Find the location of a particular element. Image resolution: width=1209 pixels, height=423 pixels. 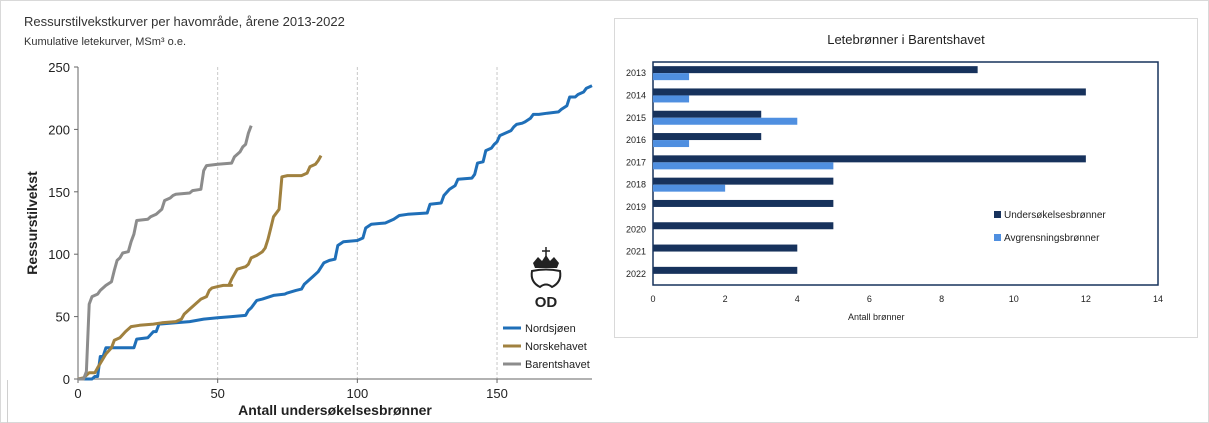

category-label-2017: 2017 is located at coordinates (636, 162).